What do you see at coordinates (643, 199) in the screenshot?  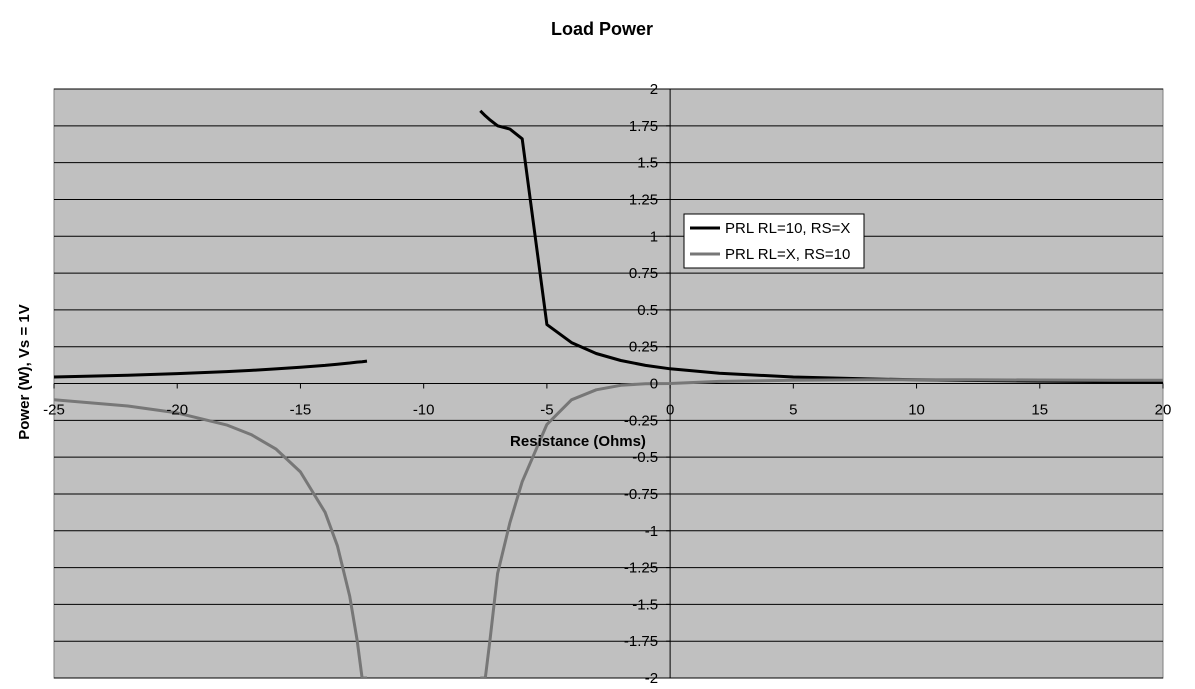 I see `y-tick-label: 1.25` at bounding box center [643, 199].